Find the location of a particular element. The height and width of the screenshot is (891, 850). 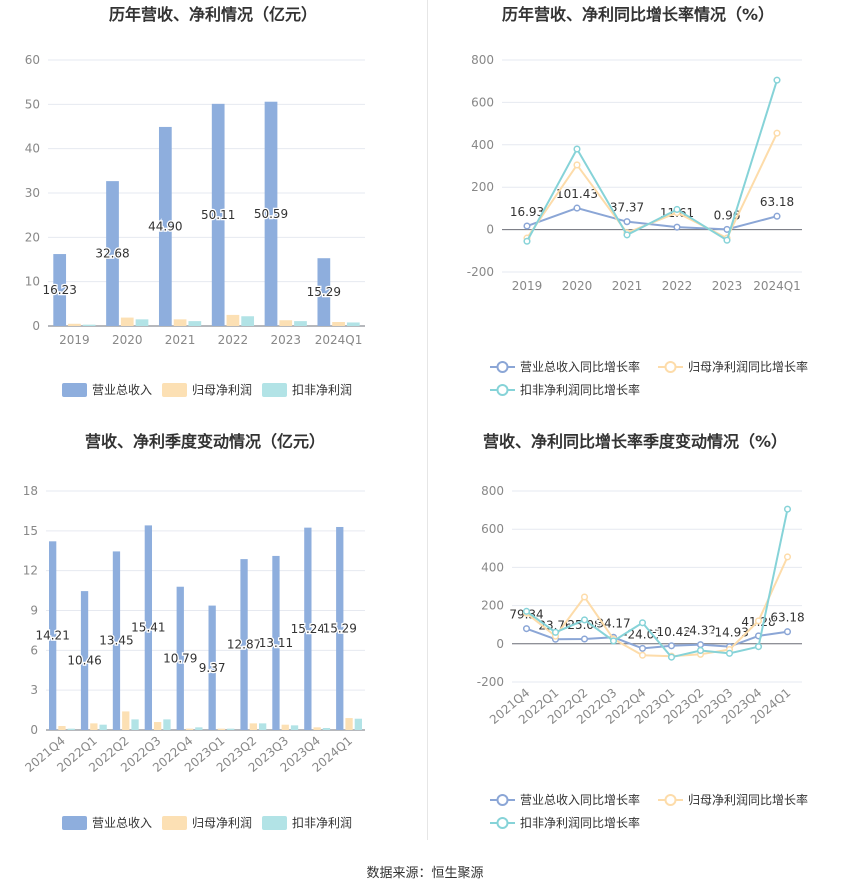

y-tick-label: -200 is located at coordinates (490, 682).